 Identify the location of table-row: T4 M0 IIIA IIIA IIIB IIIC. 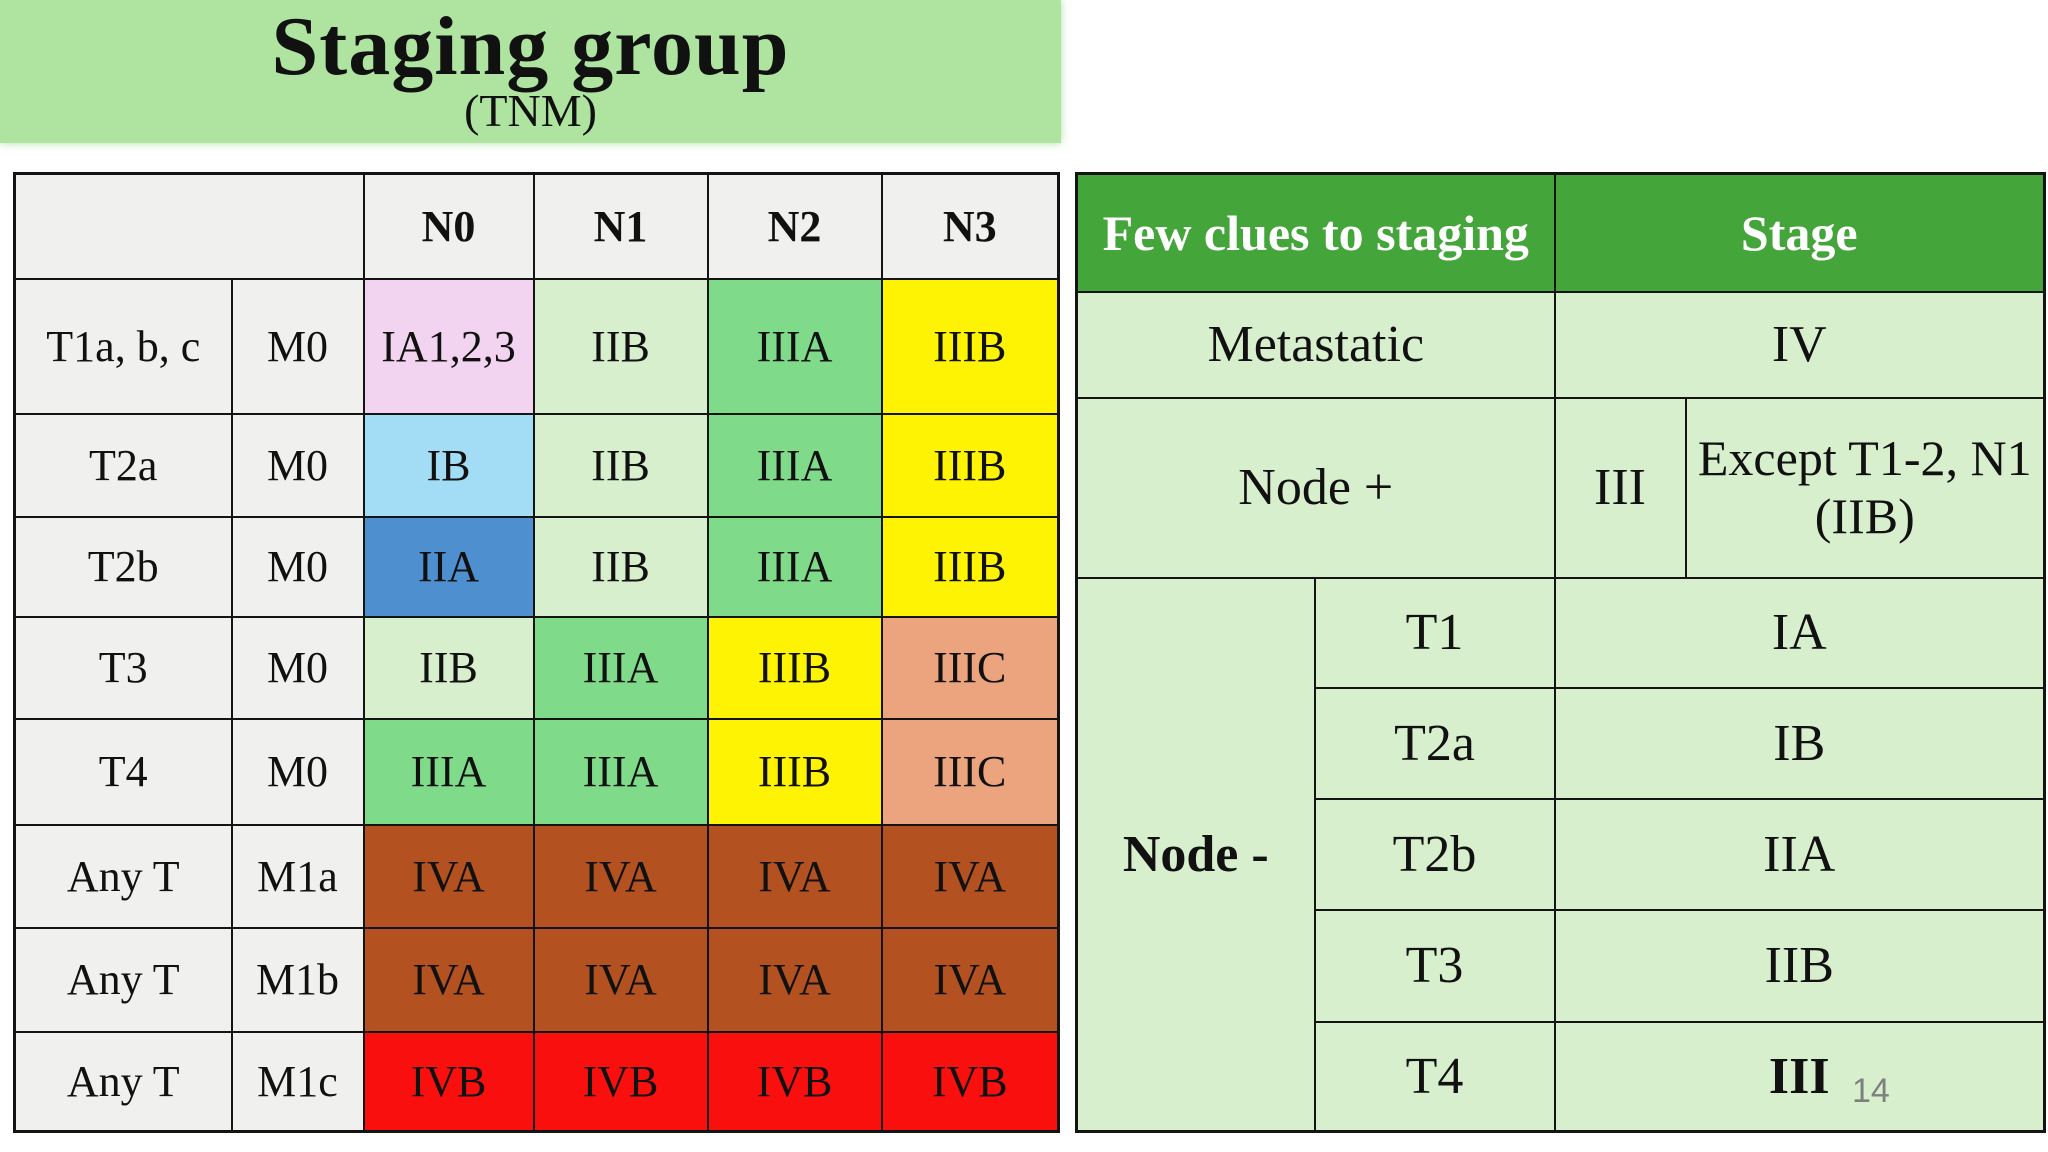
(536, 771).